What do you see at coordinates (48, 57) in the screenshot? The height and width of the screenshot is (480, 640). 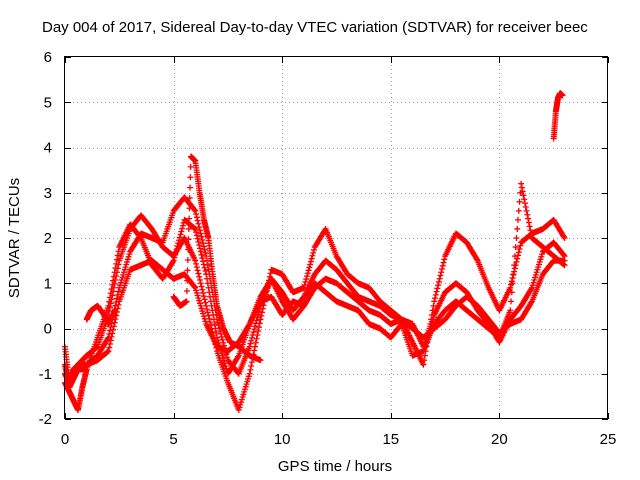 I see `y-tick-label: 6` at bounding box center [48, 57].